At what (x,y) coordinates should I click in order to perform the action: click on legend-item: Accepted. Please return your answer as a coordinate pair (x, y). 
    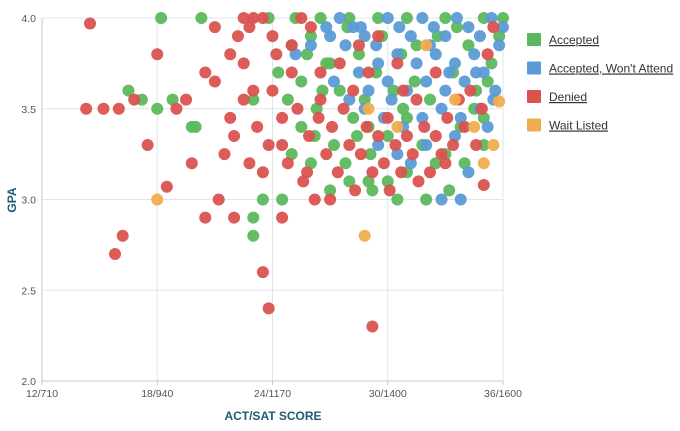
    Looking at the image, I should click on (574, 40).